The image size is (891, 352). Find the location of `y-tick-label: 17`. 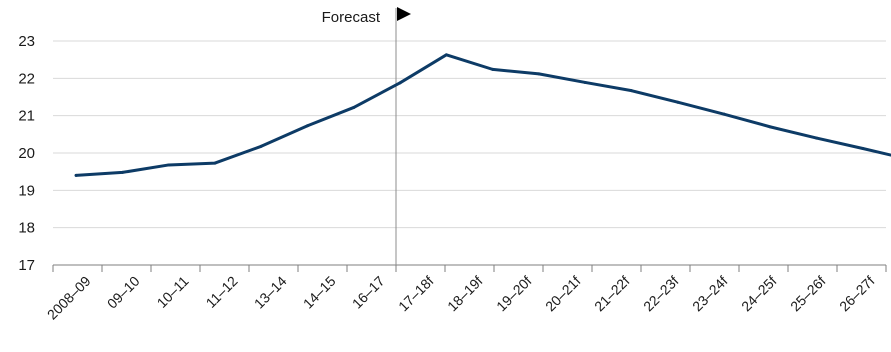

y-tick-label: 17 is located at coordinates (26, 265).